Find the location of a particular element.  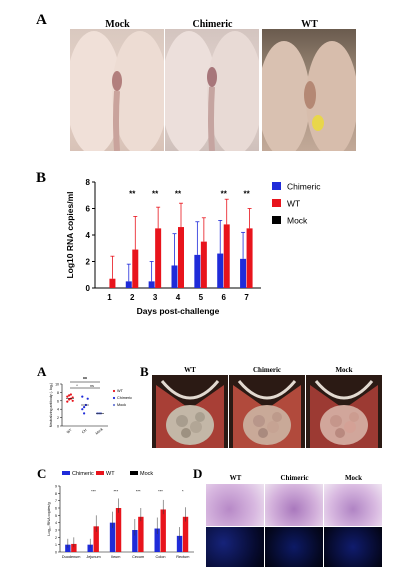

top-panel-A-letter: A is located at coordinates (41, 20).